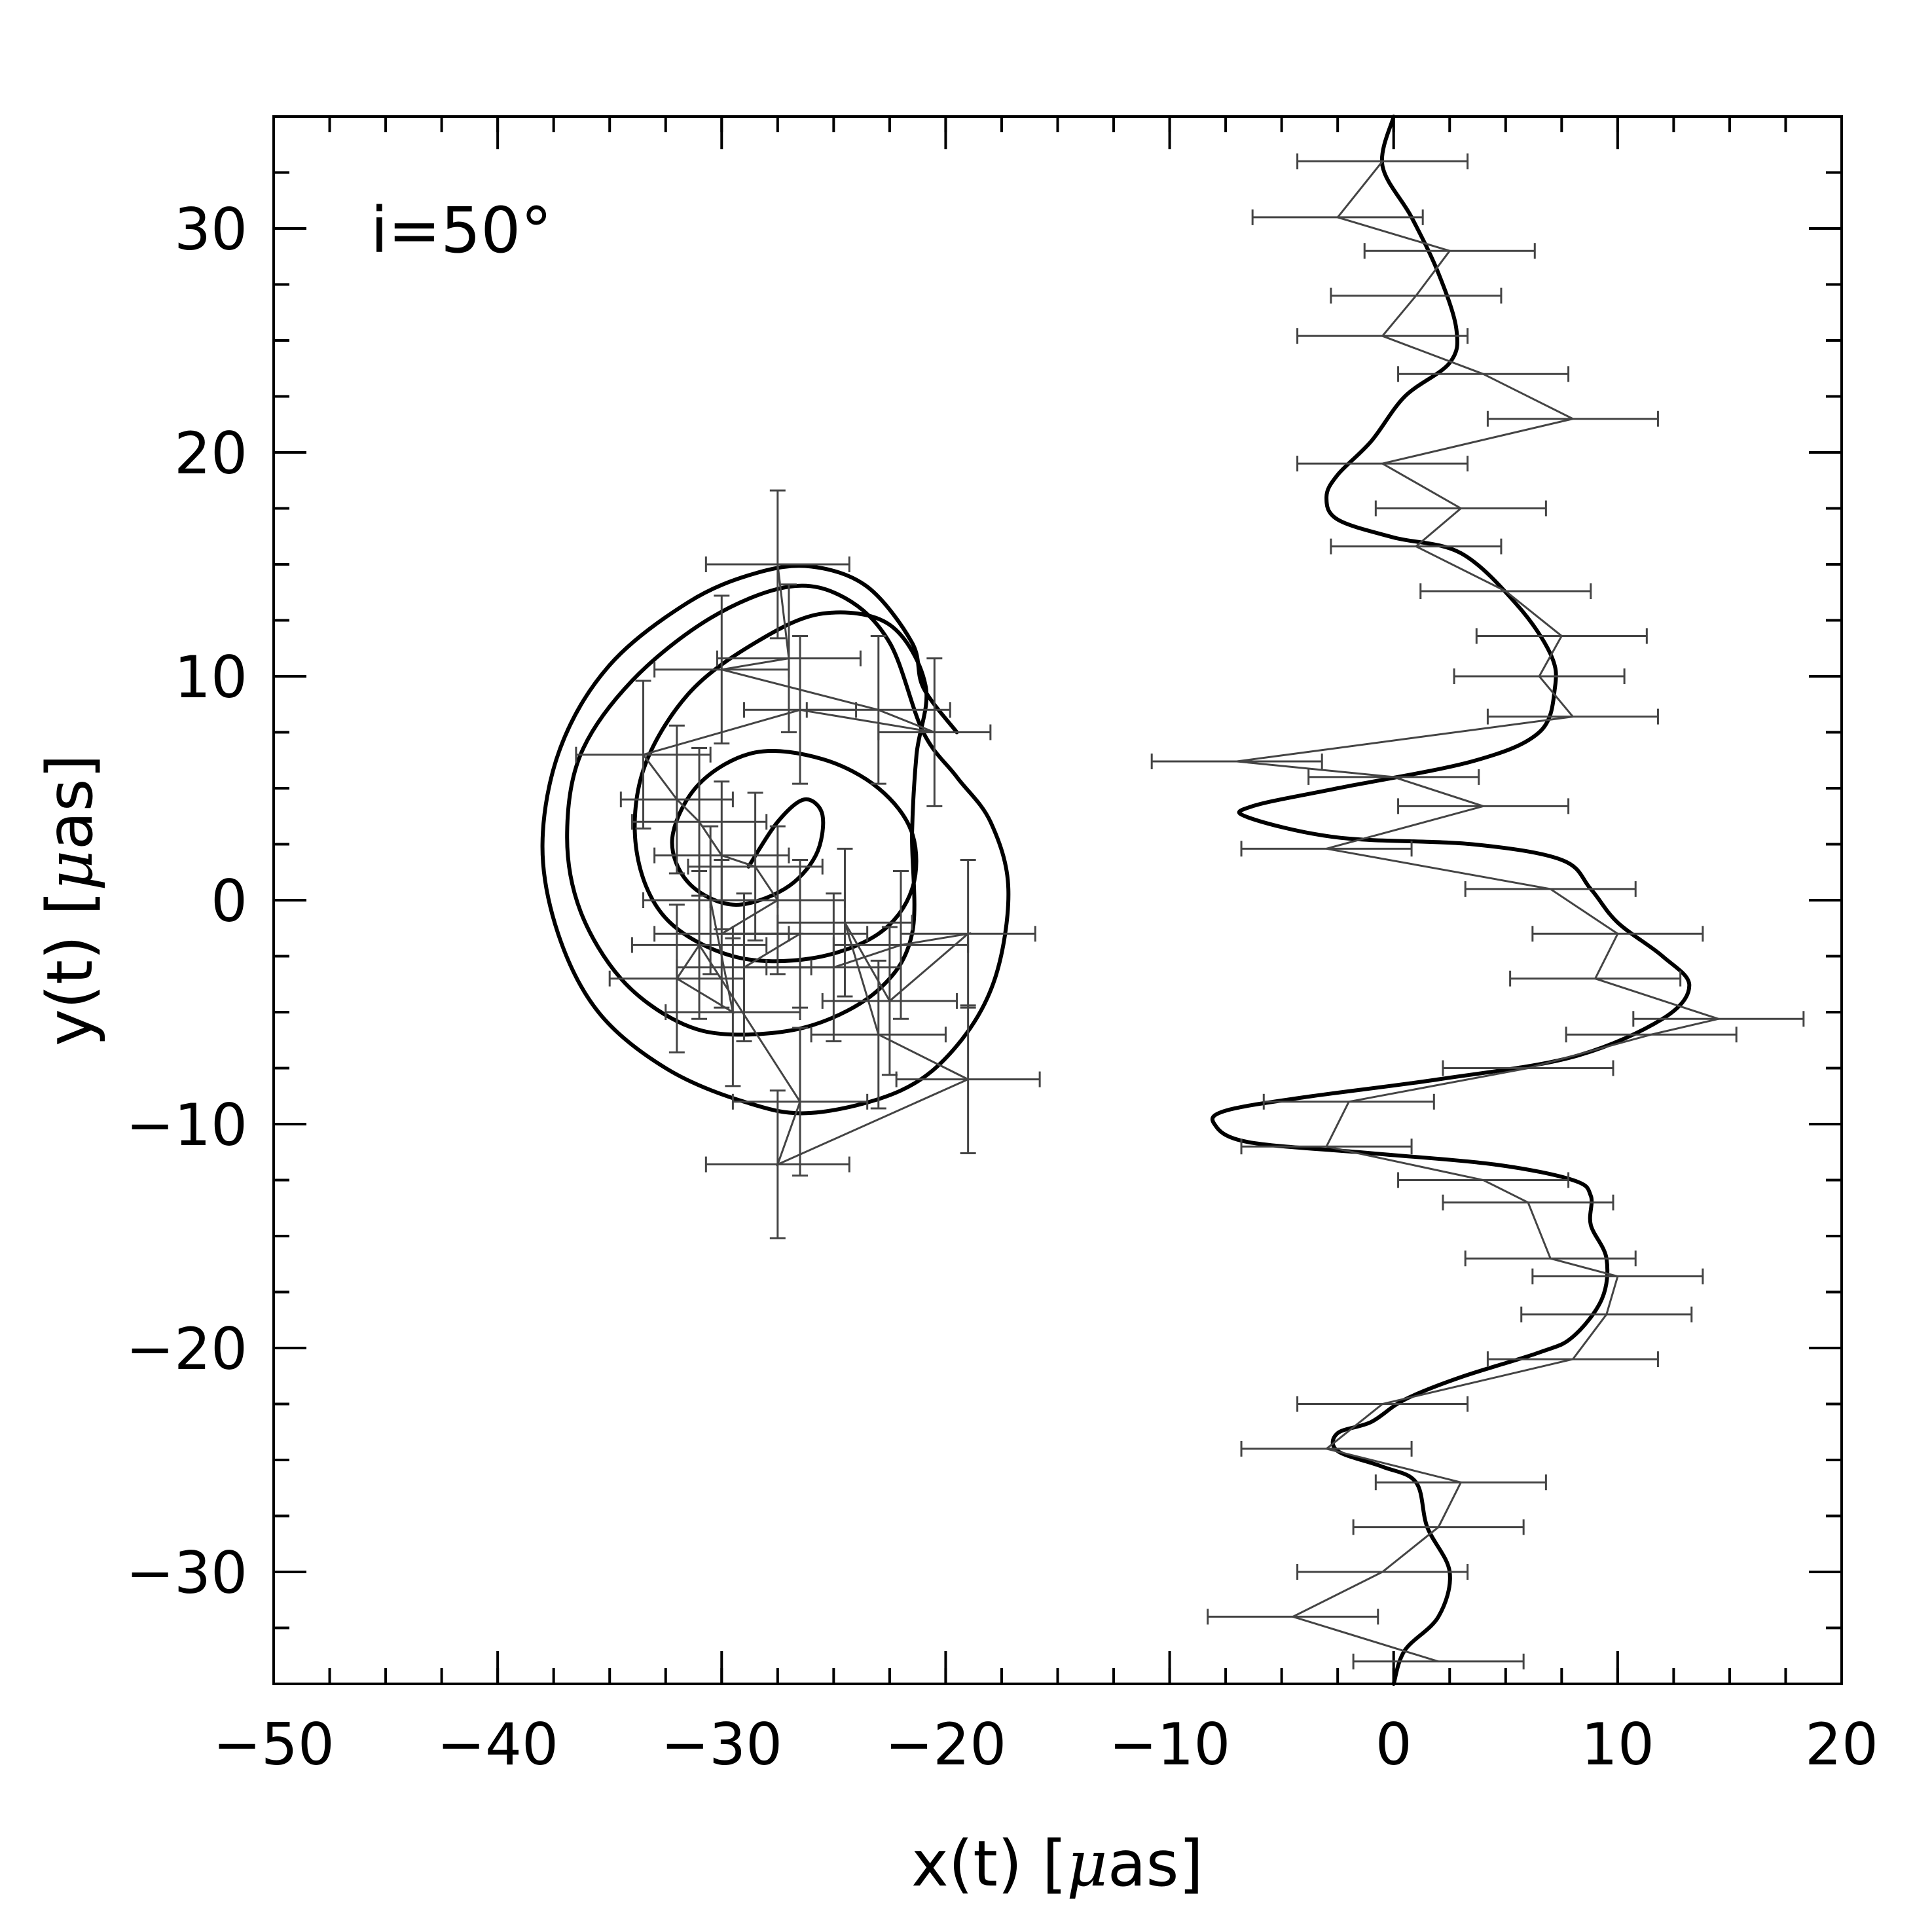 Image resolution: width=1932 pixels, height=1932 pixels. I want to click on observation-track, so click(806, 865).